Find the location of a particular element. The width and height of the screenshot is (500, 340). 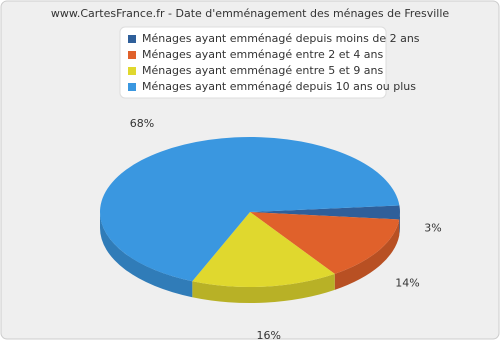

data-label: 16% is located at coordinates (269, 334).